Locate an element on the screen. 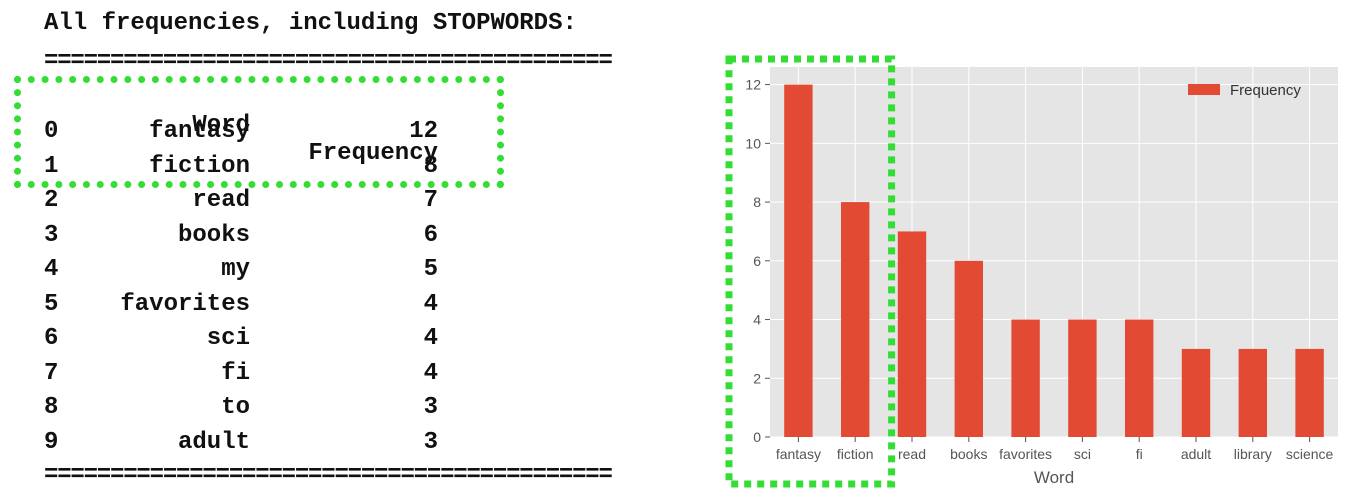 The height and width of the screenshot is (502, 1348). x-axis-label: Word is located at coordinates (1054, 477).